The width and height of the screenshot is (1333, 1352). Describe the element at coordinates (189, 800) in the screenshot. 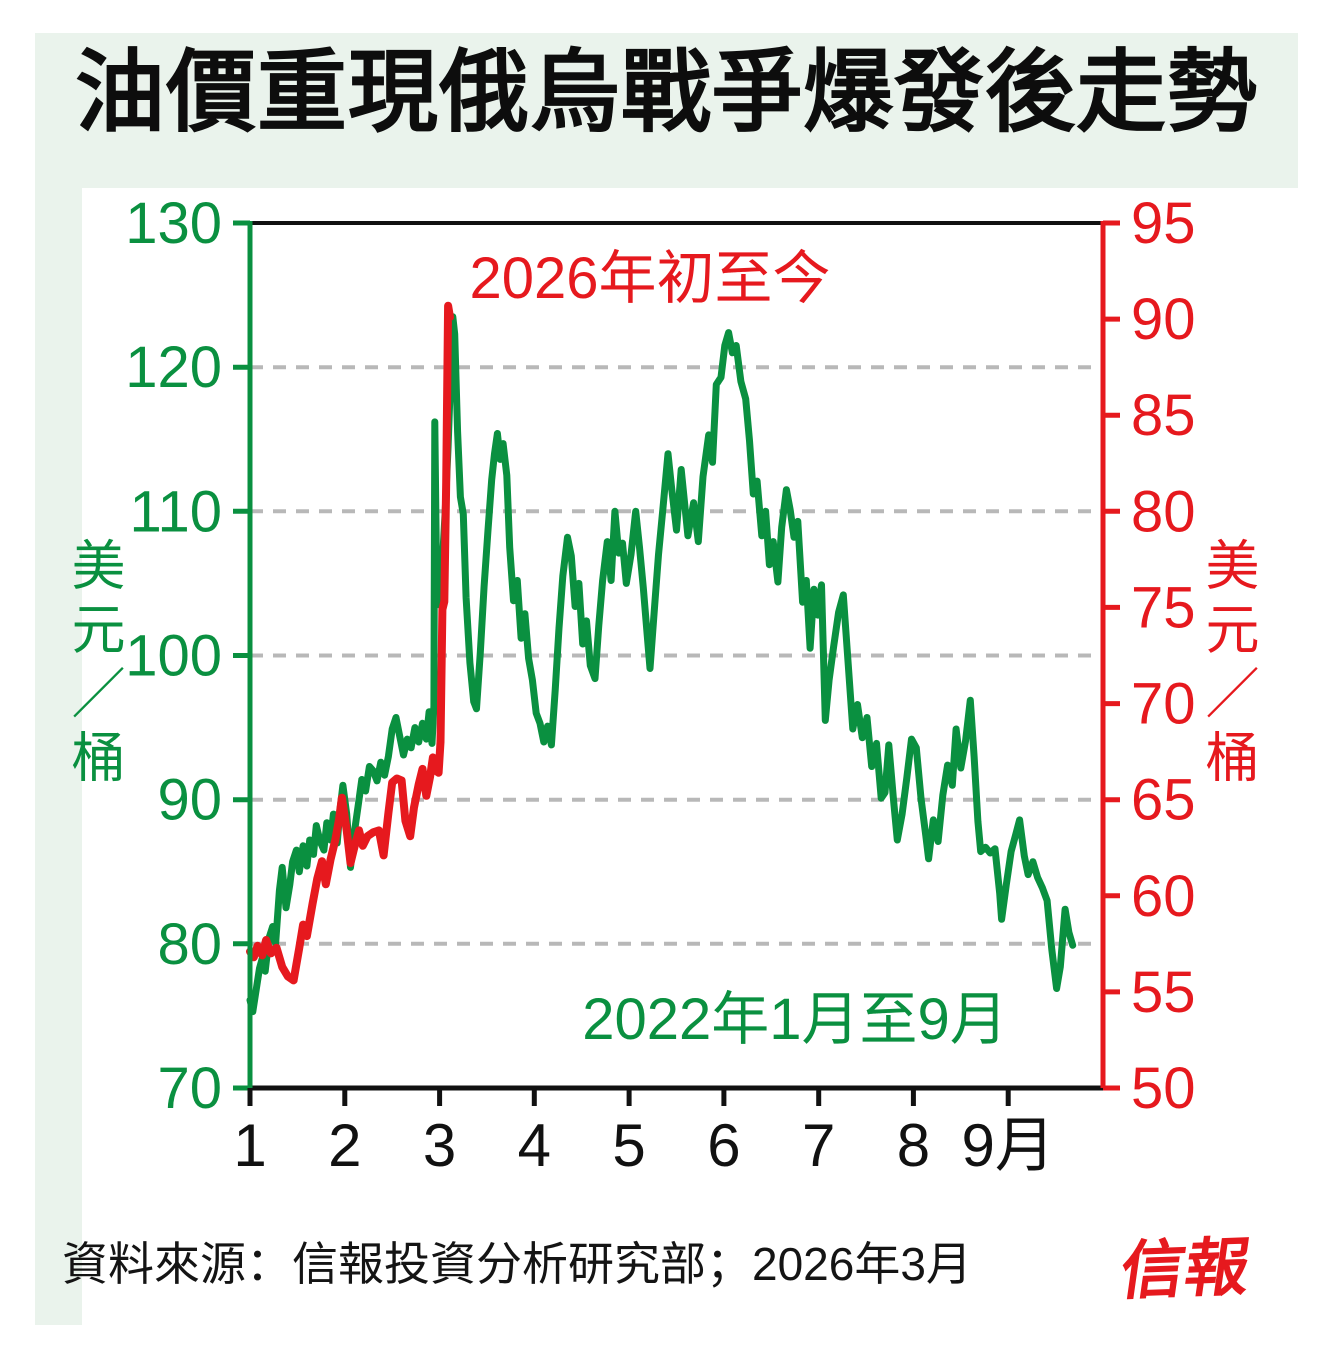

I see `left-axis-tick-label: 90` at that location.